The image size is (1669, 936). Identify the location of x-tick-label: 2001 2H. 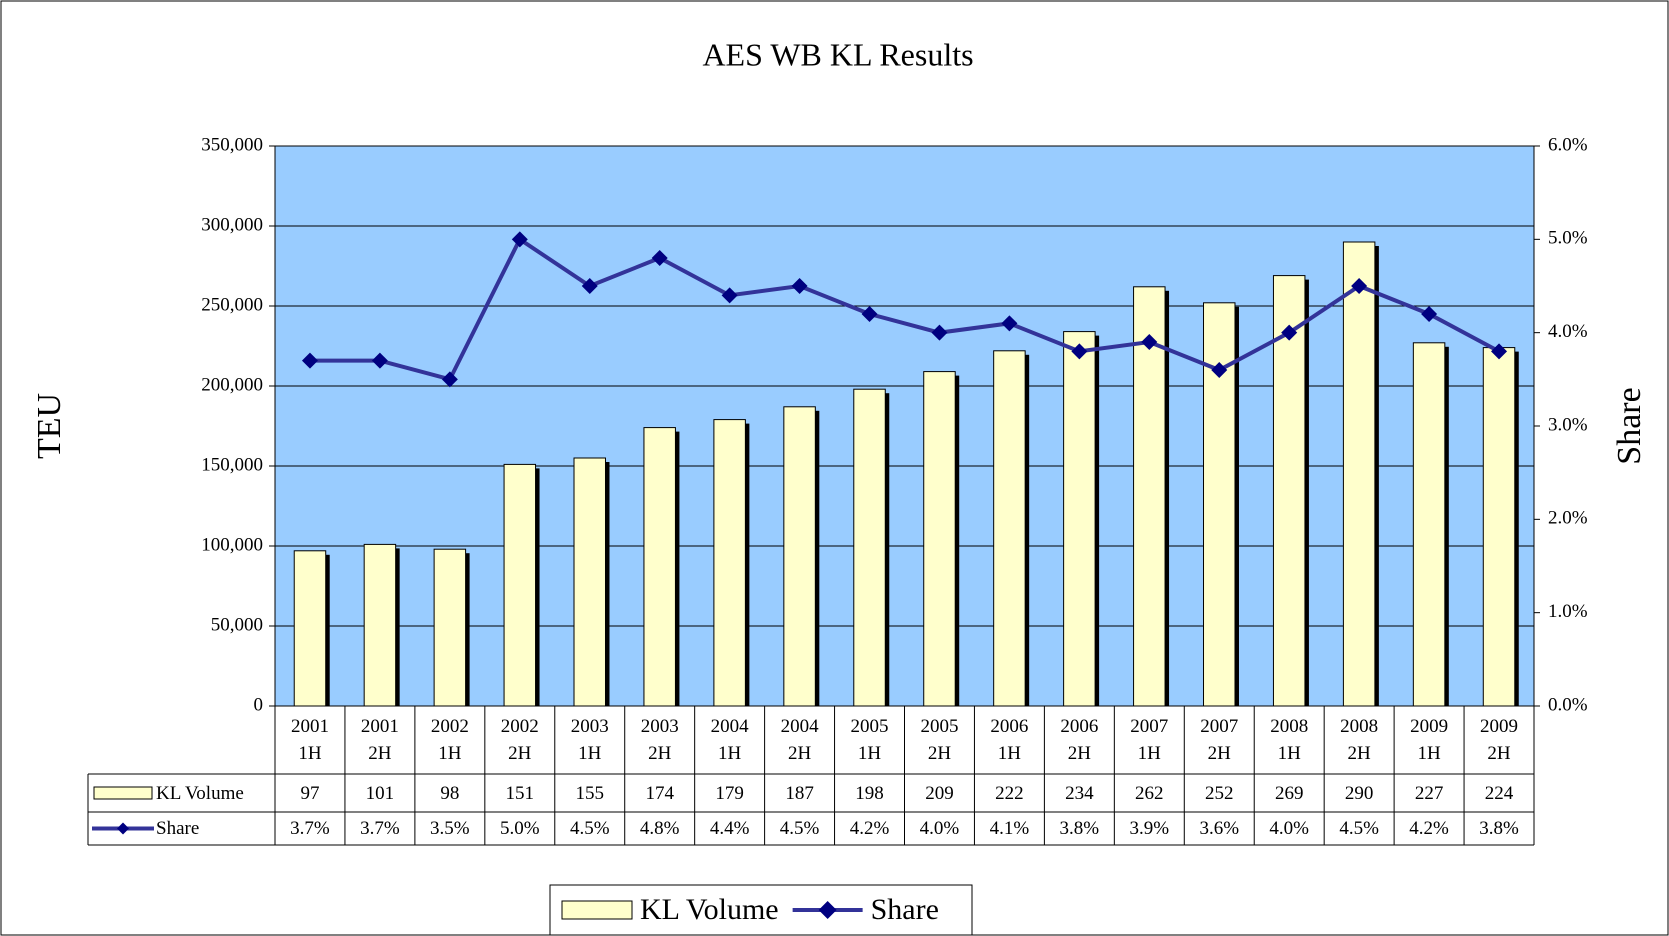
(379, 740).